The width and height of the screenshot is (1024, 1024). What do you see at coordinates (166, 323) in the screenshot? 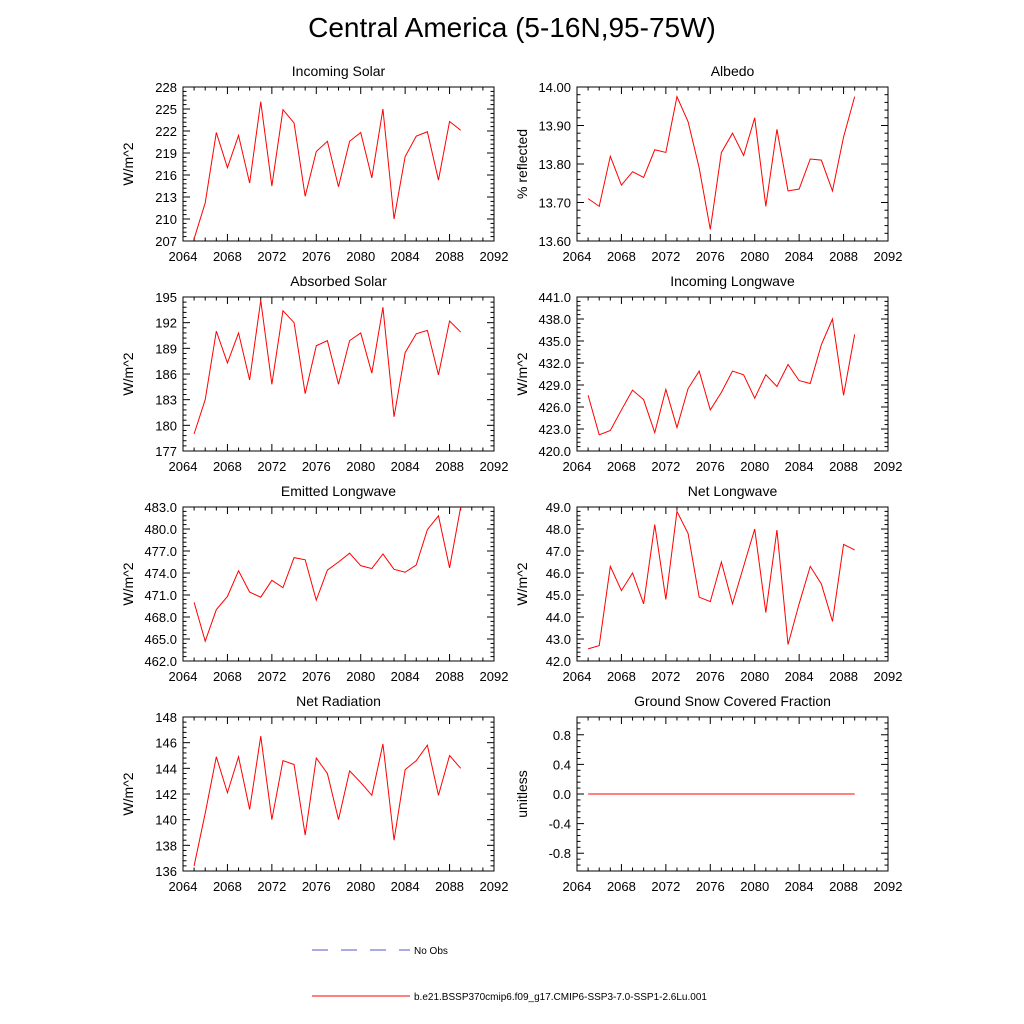
I see `y-tick-label: 192` at bounding box center [166, 323].